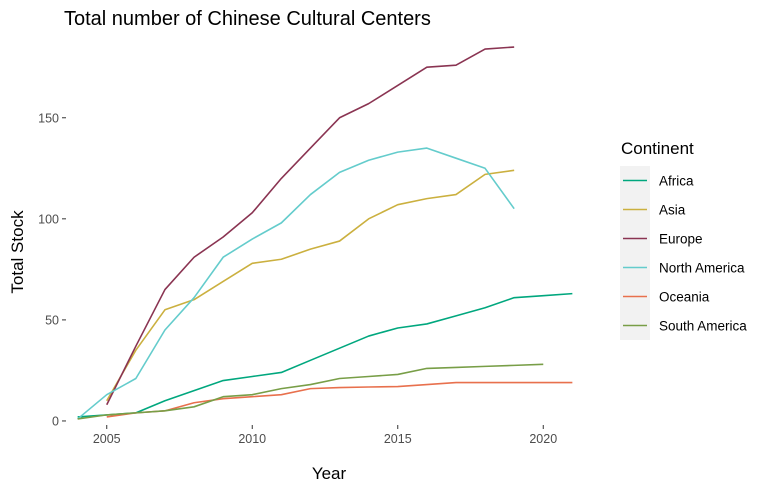  Describe the element at coordinates (702, 268) in the screenshot. I see `legend-label: North America` at that location.